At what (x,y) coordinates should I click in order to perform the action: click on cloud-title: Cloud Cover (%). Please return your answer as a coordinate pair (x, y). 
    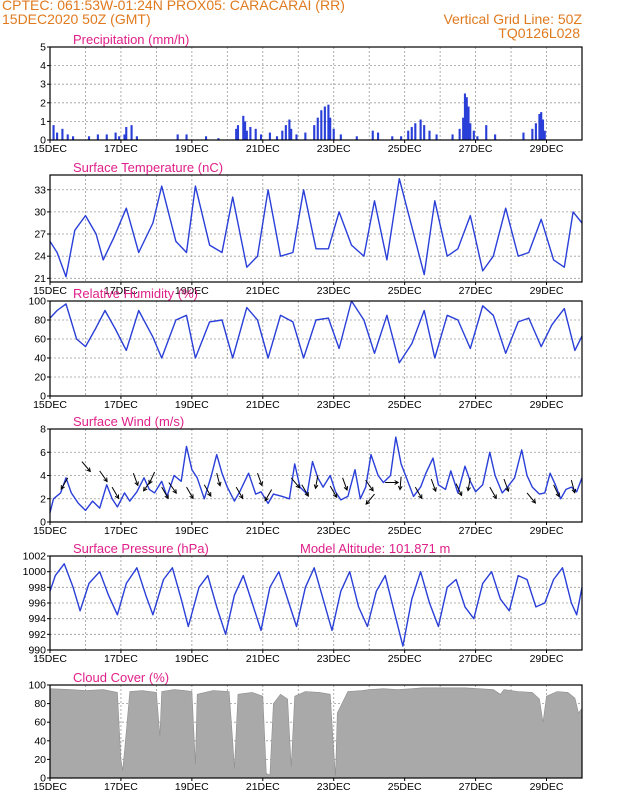
    Looking at the image, I should click on (121, 677).